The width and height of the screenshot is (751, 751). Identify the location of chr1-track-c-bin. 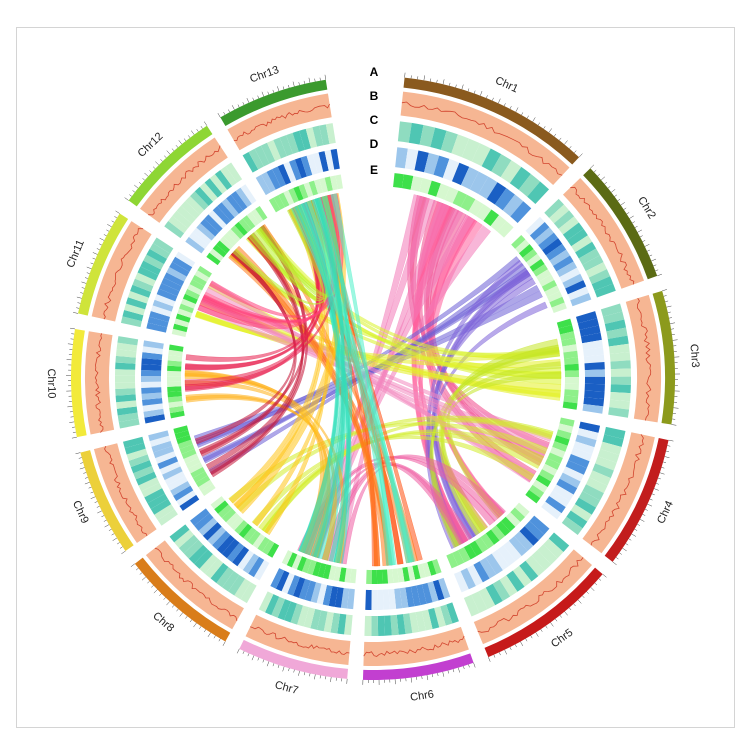
(411, 159).